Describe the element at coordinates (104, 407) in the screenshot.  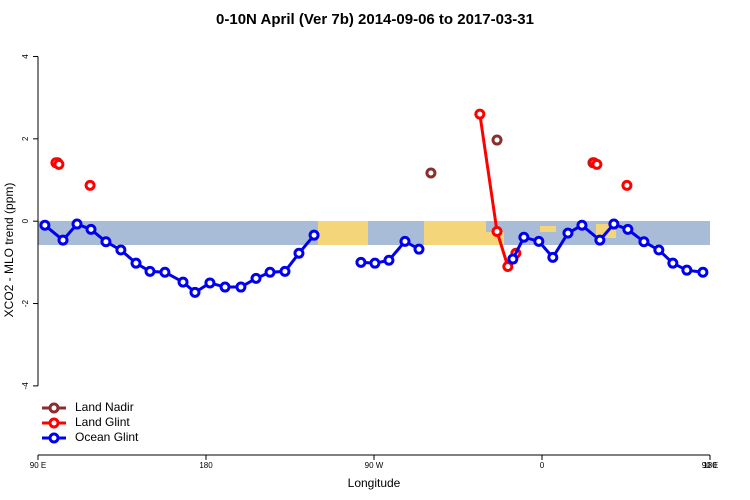
I see `legend-label: Land Nadir` at that location.